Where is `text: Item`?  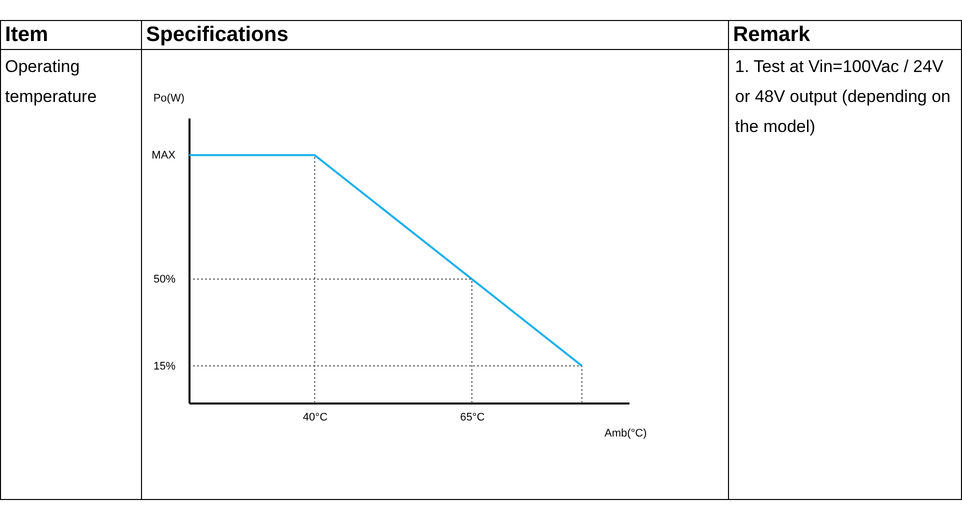 text: Item is located at coordinates (71, 35).